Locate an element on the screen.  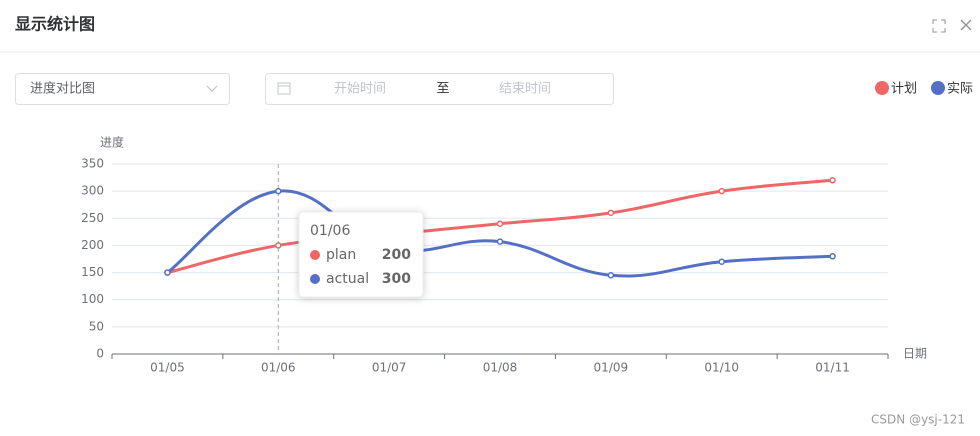
legend-label: 实际 is located at coordinates (960, 89).